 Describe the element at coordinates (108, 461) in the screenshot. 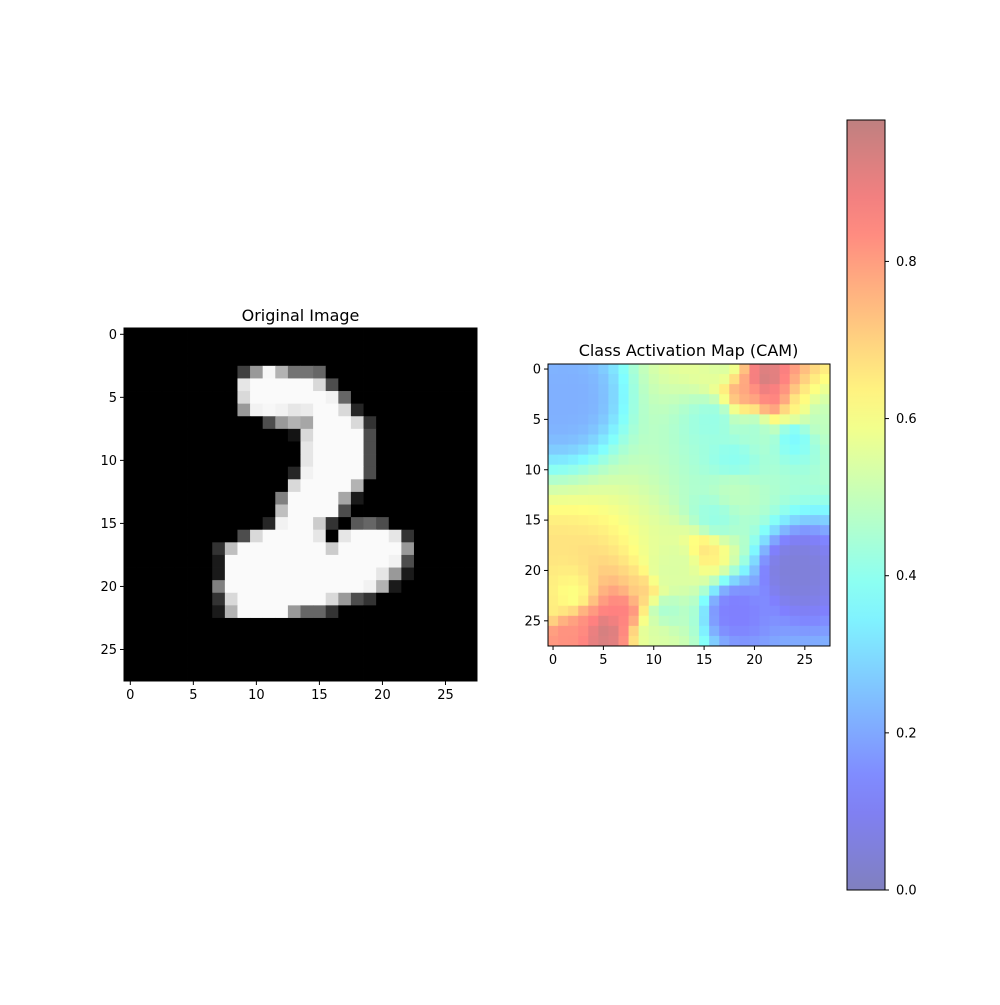

I see `original-y-tick-label: 10` at that location.